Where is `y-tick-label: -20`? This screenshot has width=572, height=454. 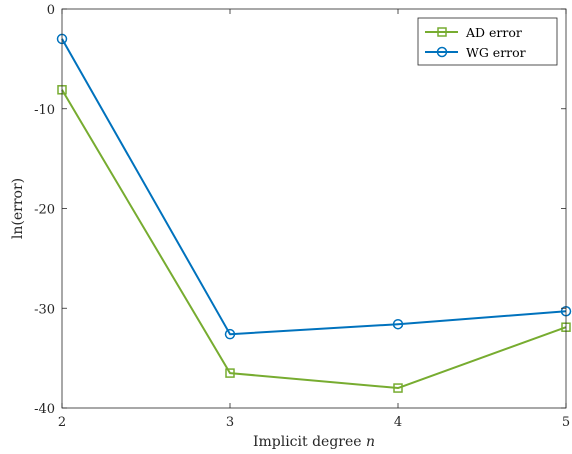
y-tick-label: -20 is located at coordinates (44, 210).